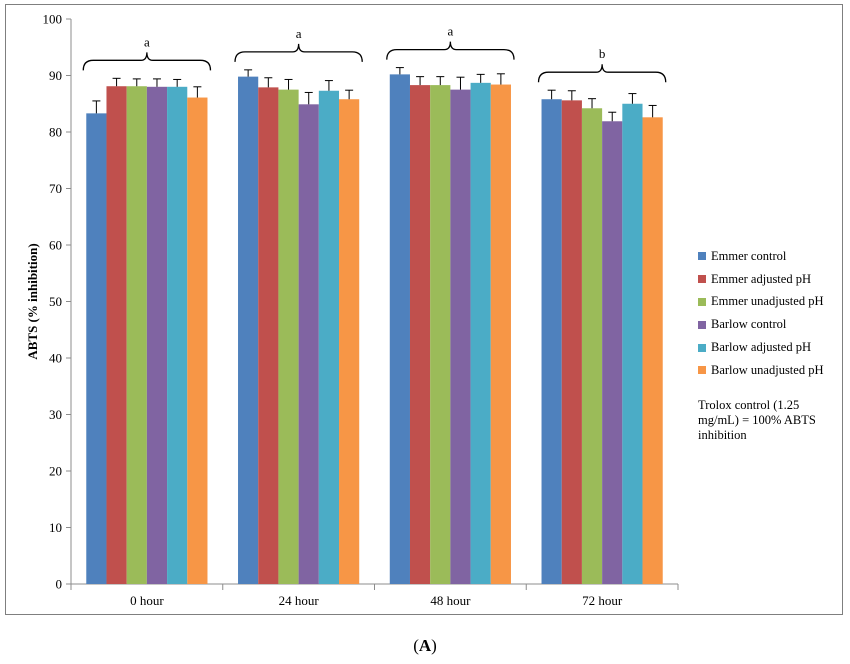  Describe the element at coordinates (55, 471) in the screenshot. I see `y-tick-label: 20` at that location.